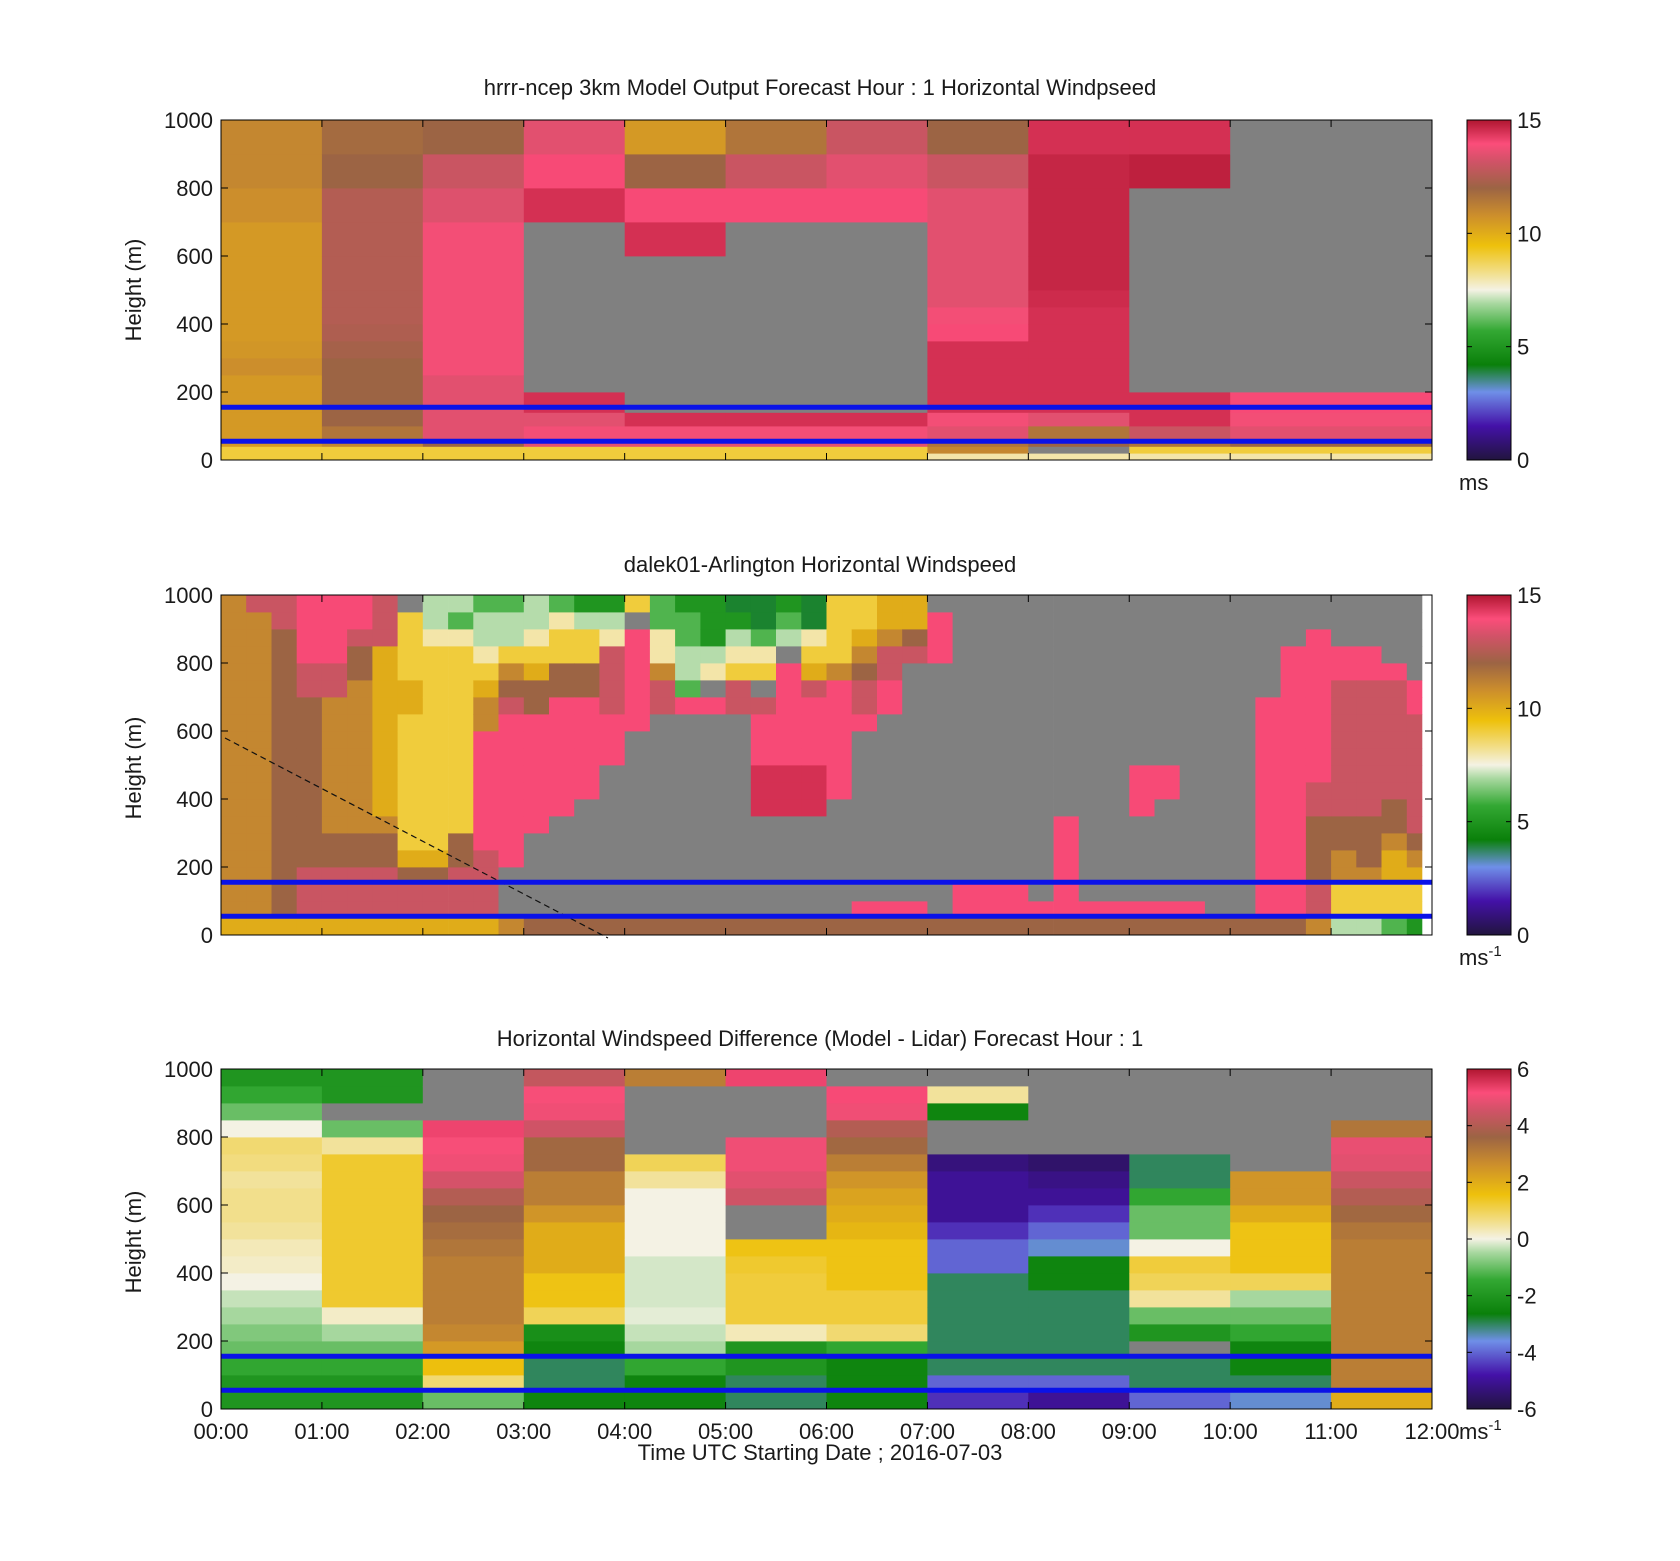 The image size is (1680, 1561). What do you see at coordinates (416, 838) in the screenshot?
I see `dashed-diagonal-line` at bounding box center [416, 838].